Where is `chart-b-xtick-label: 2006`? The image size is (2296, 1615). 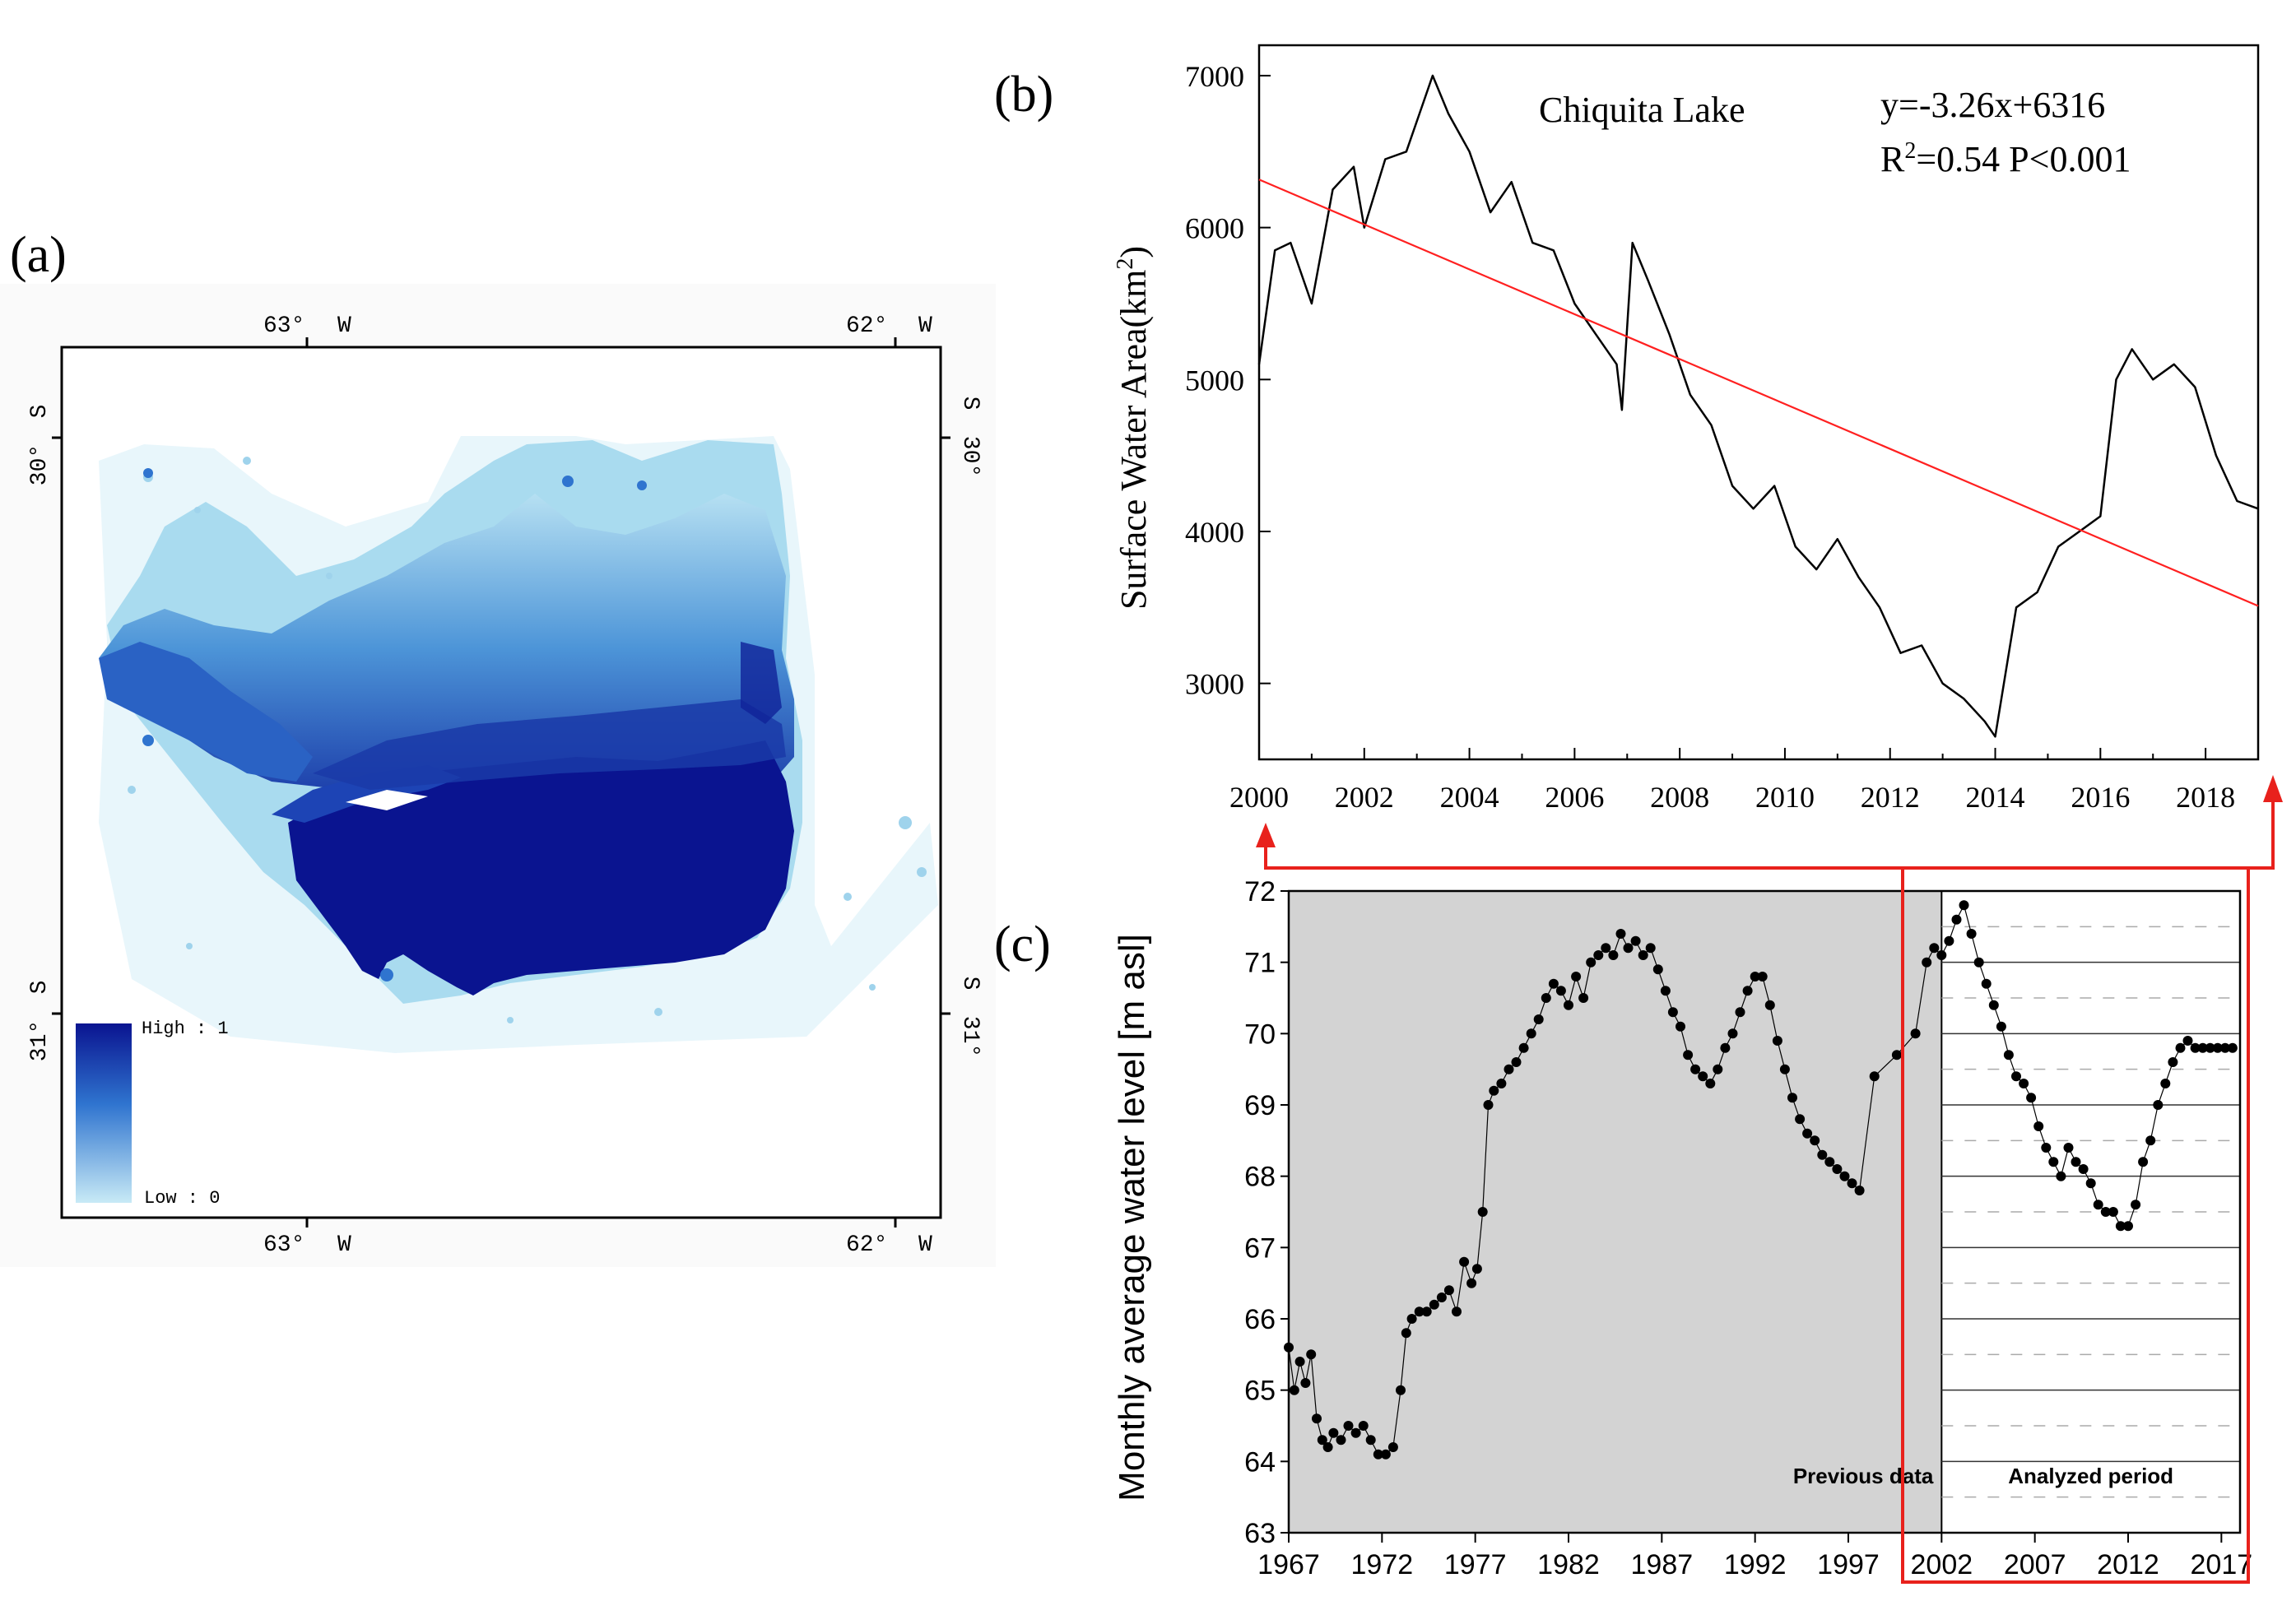 chart-b-xtick-label: 2006 is located at coordinates (1574, 797).